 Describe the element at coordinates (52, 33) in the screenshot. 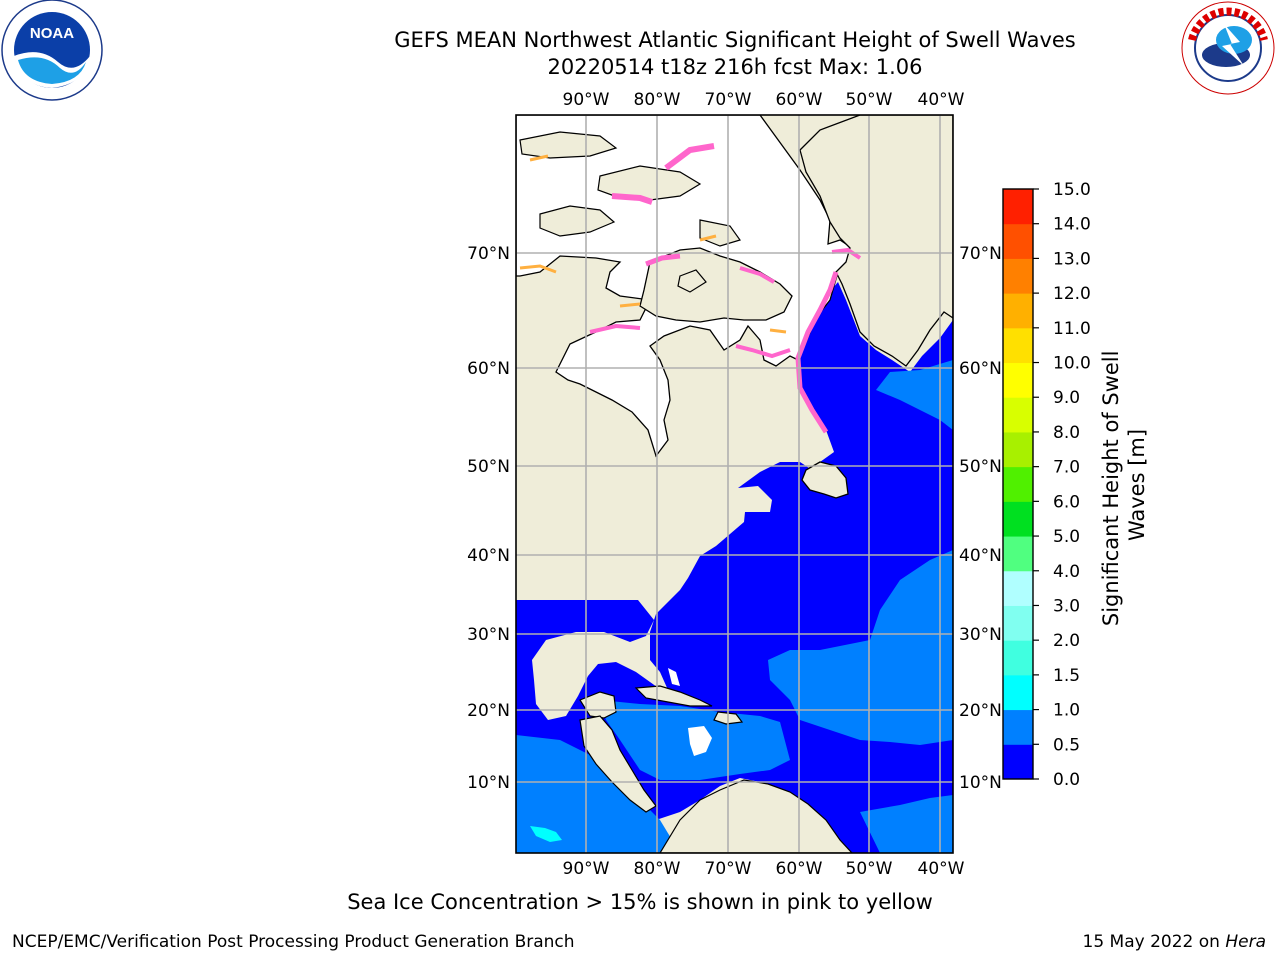

I see `noaa-logo-text: NOAA` at that location.